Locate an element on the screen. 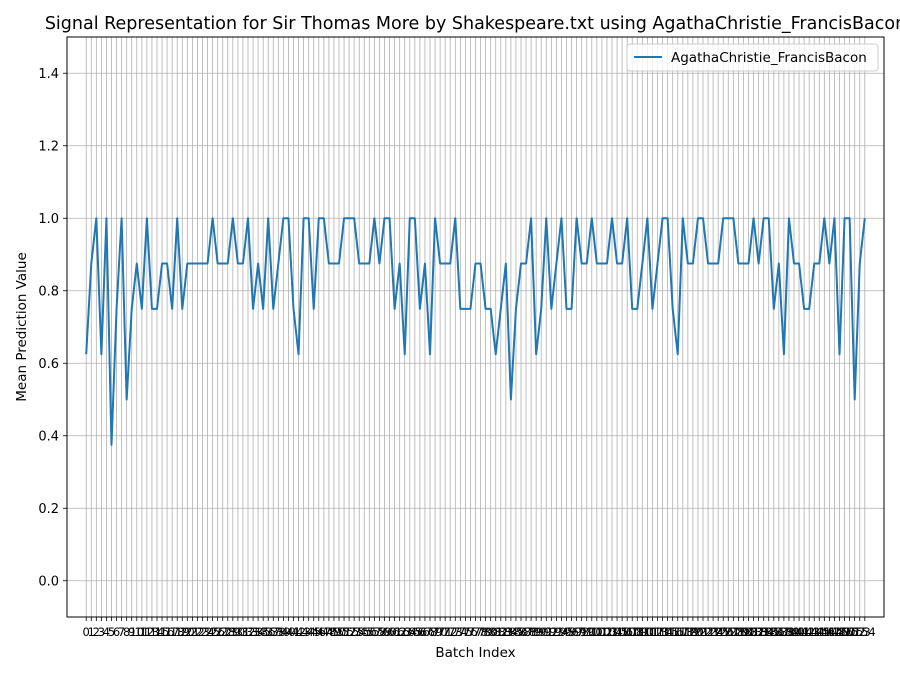  legend: AgathaChristie_FrancisBacon is located at coordinates (752, 57).